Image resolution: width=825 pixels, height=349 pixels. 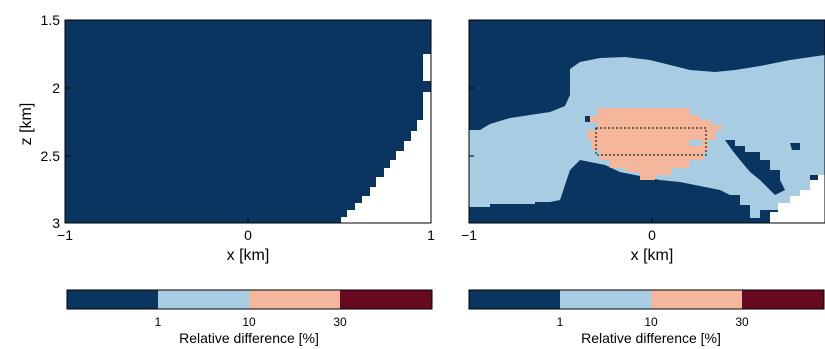 I want to click on right-region-below-1pct-pocket, so click(x=755, y=167).